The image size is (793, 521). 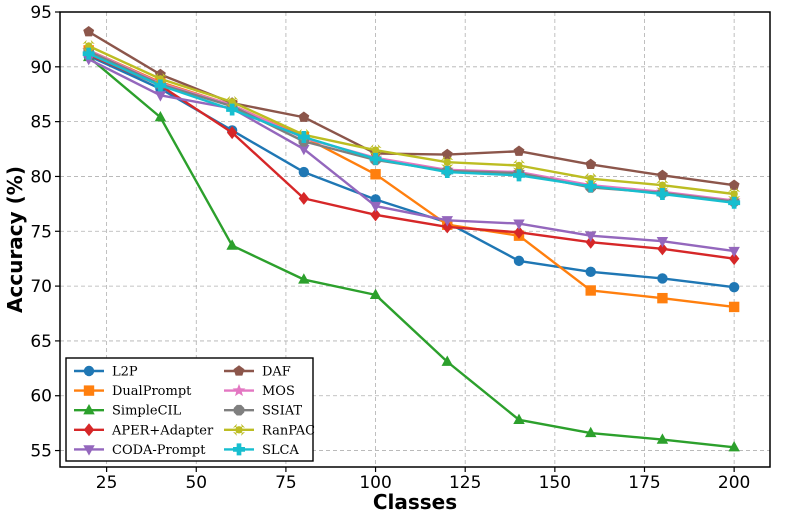 What do you see at coordinates (288, 430) in the screenshot?
I see `legend-label: RanPAC` at bounding box center [288, 430].